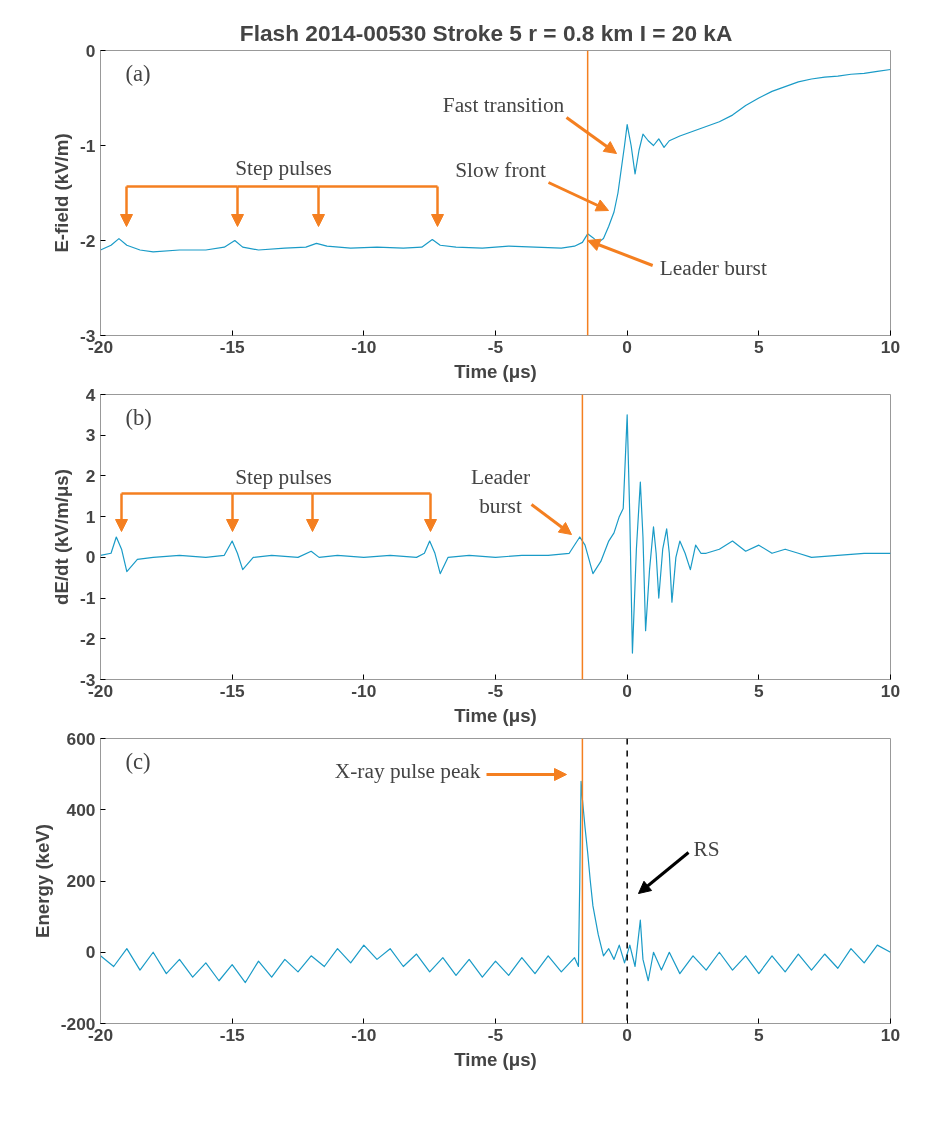 This screenshot has height=1134, width=927. What do you see at coordinates (90, 435) in the screenshot?
I see `y-tick-label: 3` at bounding box center [90, 435].